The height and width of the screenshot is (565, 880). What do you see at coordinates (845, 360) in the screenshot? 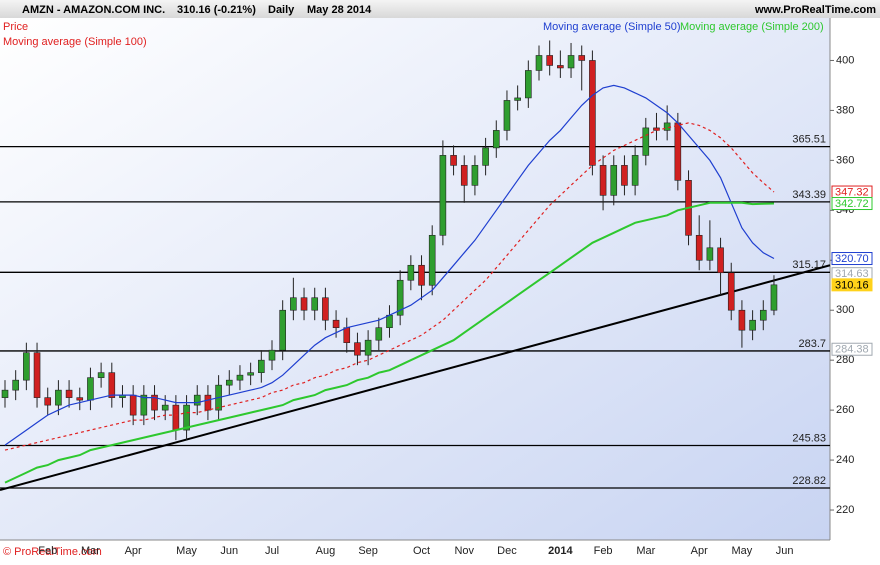
I see `y-tick-label: 280` at bounding box center [845, 360].